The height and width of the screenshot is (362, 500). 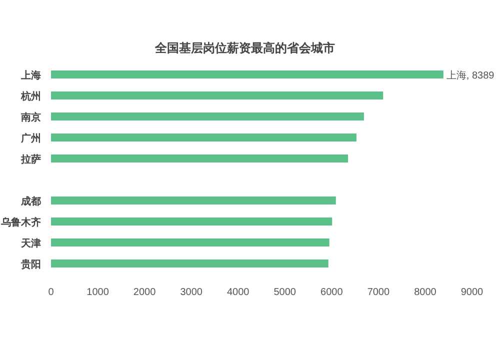 I want to click on y-tick-label: 天津, so click(x=30, y=244).